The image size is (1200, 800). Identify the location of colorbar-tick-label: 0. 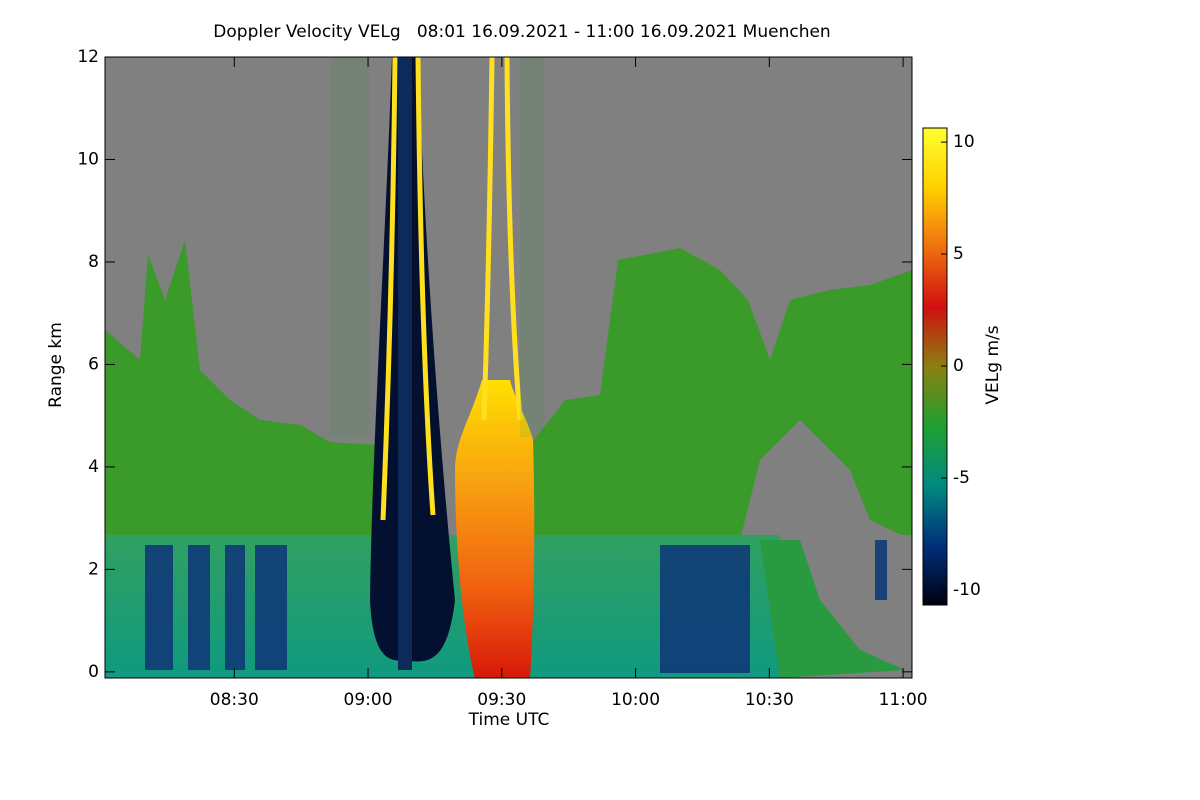
(958, 366).